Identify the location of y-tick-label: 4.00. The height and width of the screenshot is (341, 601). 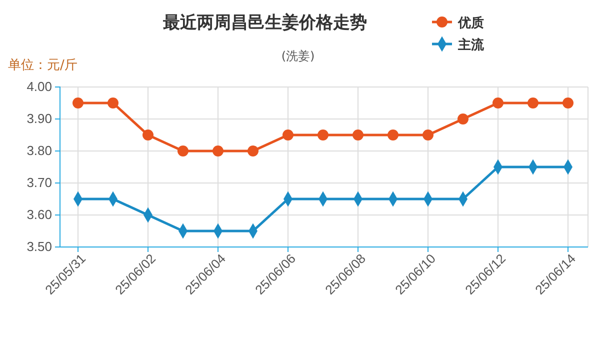
(39, 86).